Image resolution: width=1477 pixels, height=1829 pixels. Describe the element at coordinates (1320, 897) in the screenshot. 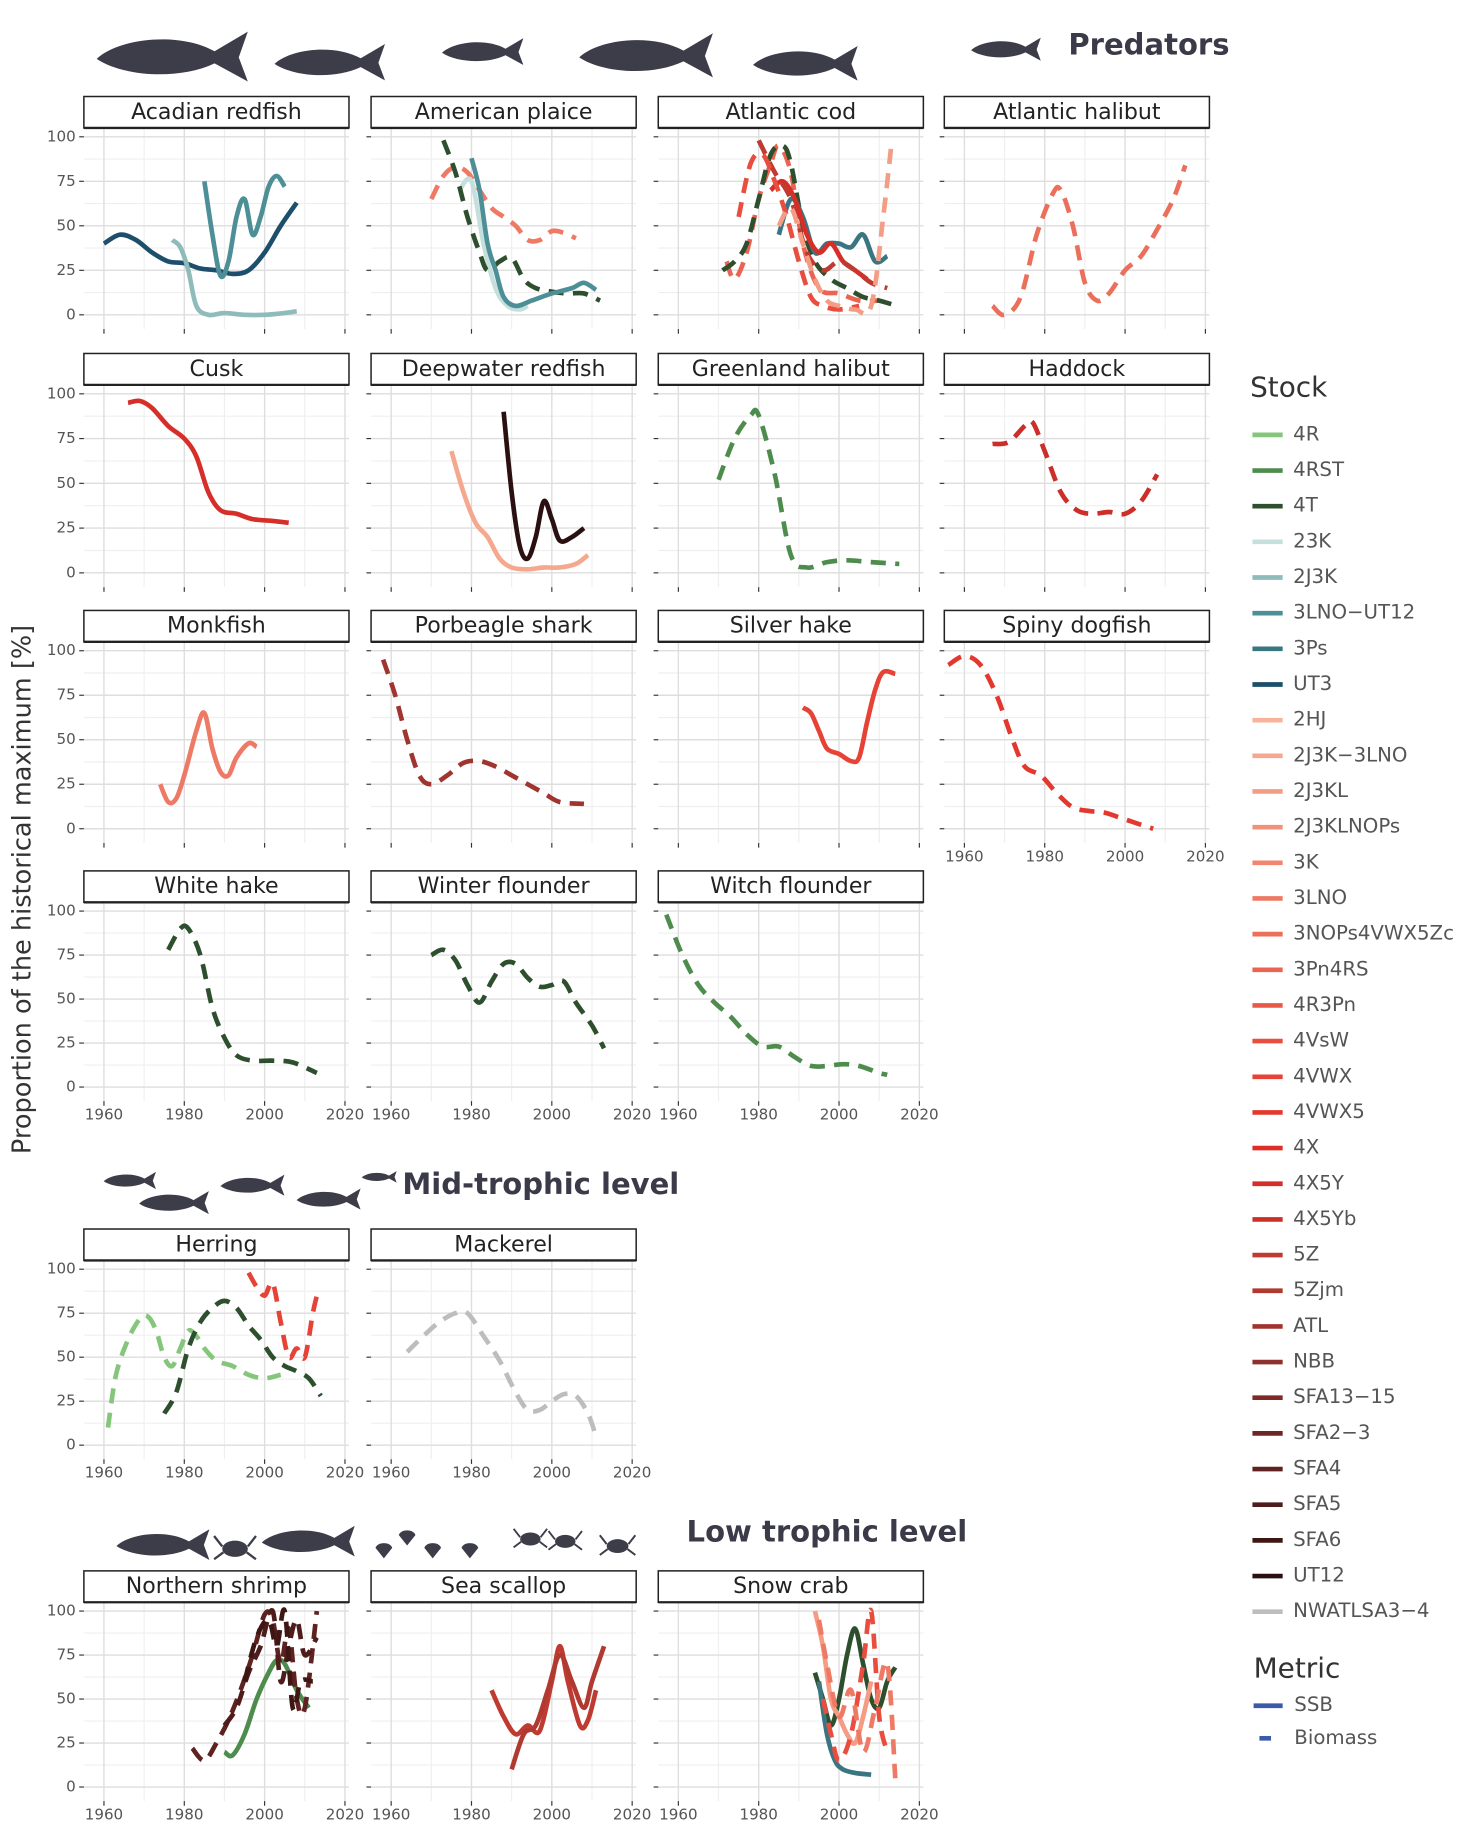

I see `legend-label: 3LNO` at that location.